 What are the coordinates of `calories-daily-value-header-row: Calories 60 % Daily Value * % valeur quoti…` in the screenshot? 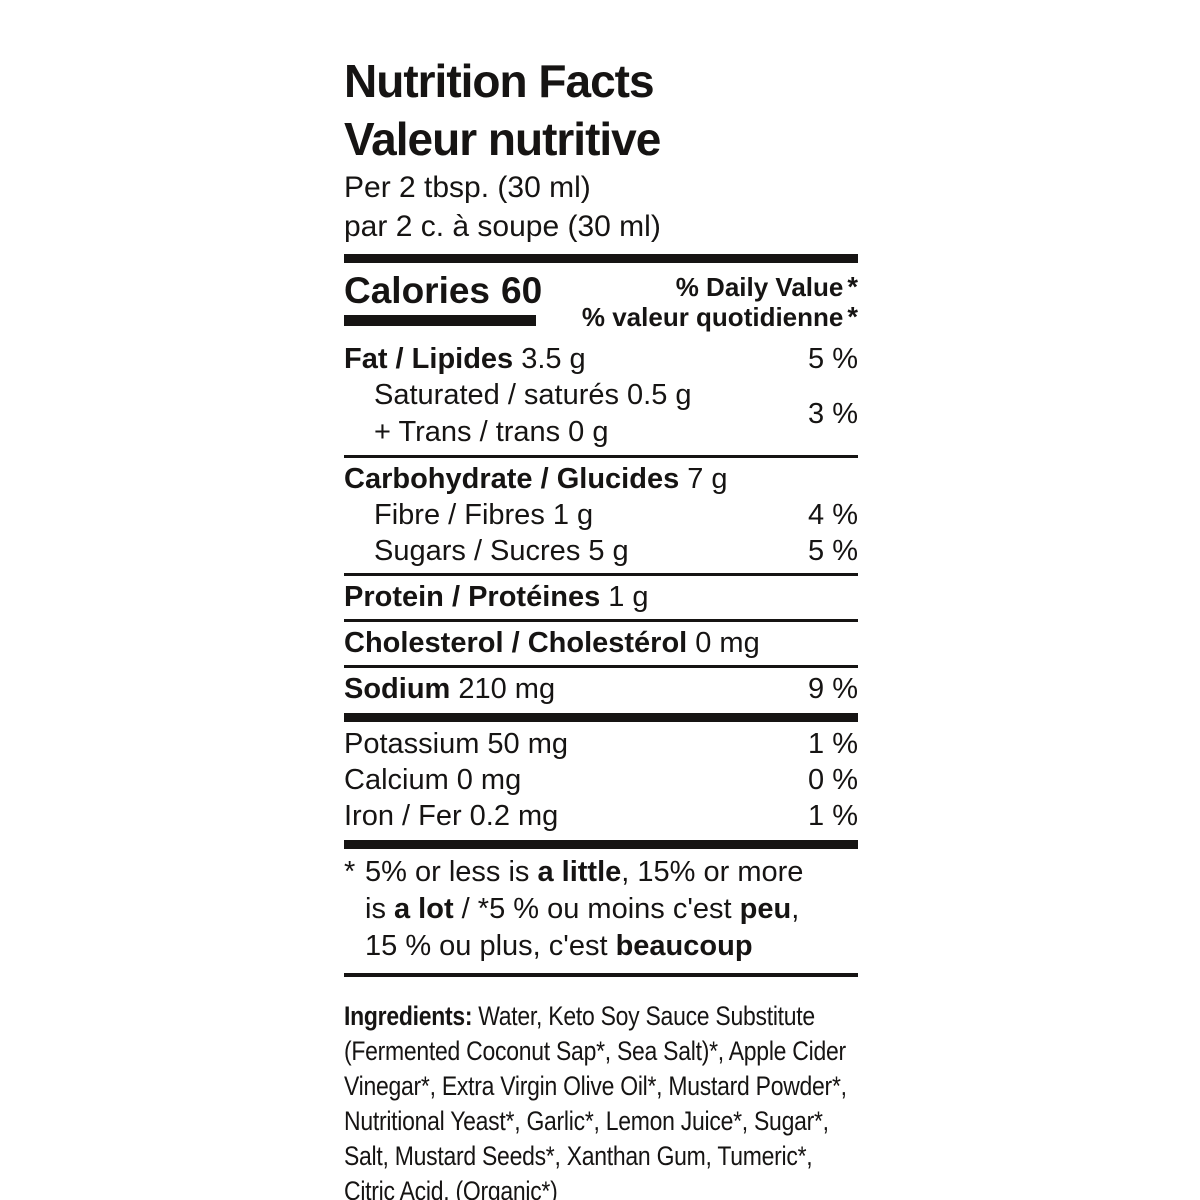 It's located at (601, 301).